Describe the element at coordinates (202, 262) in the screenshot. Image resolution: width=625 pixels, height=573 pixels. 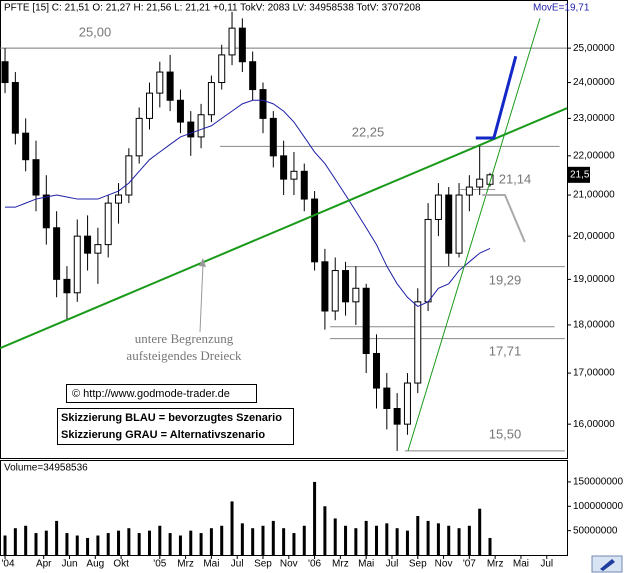
I see `arrow-head` at that location.